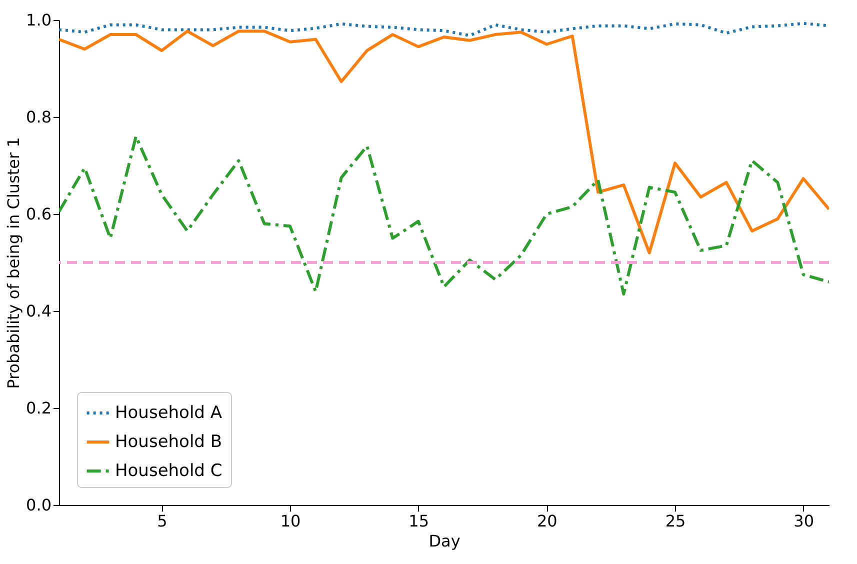 This screenshot has width=857, height=564. I want to click on y-tick-label: 1.0, so click(39, 20).